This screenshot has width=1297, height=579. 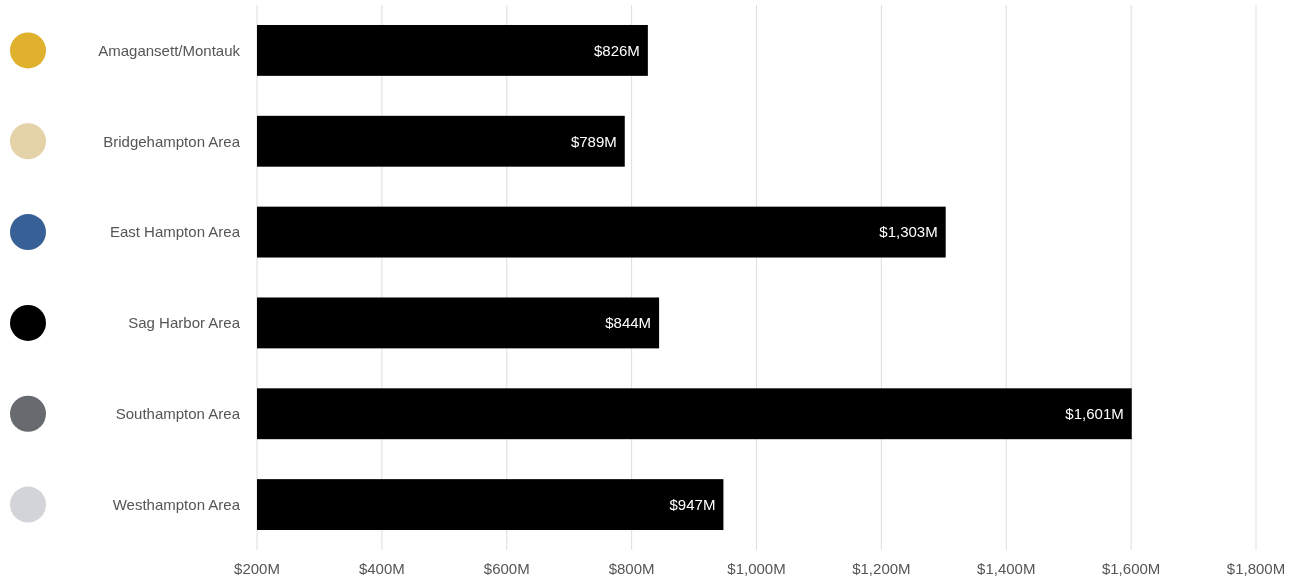 What do you see at coordinates (616, 50) in the screenshot?
I see `data-label: $826M` at bounding box center [616, 50].